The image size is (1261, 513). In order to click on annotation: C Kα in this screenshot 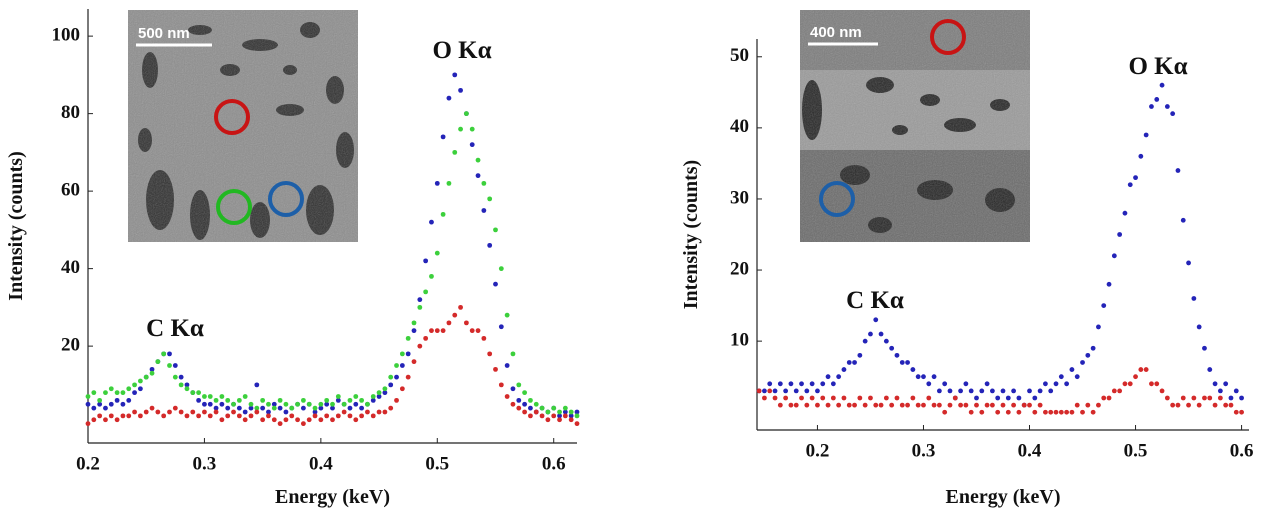, I will do `click(175, 328)`.